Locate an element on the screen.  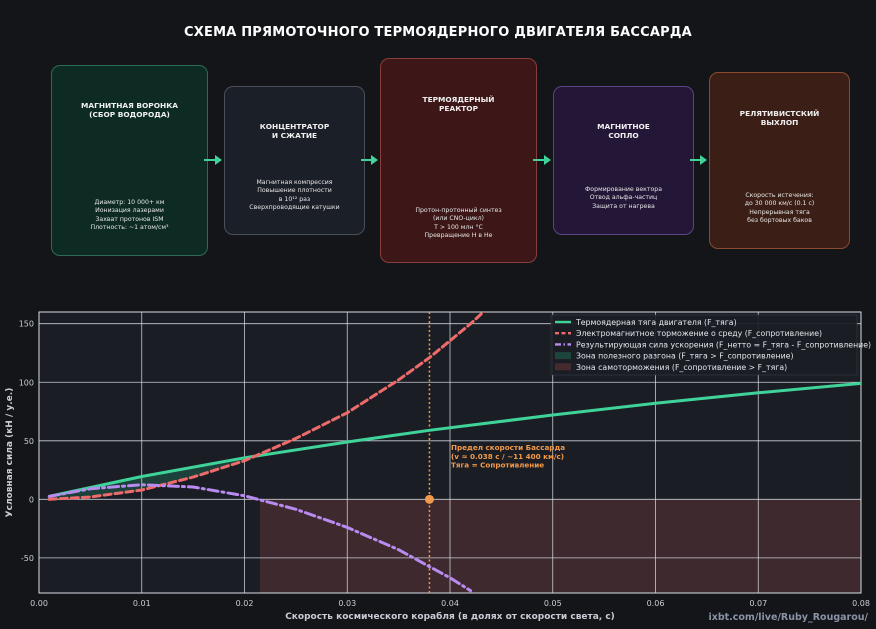
x-tick-label: 0.05 is located at coordinates (553, 603).